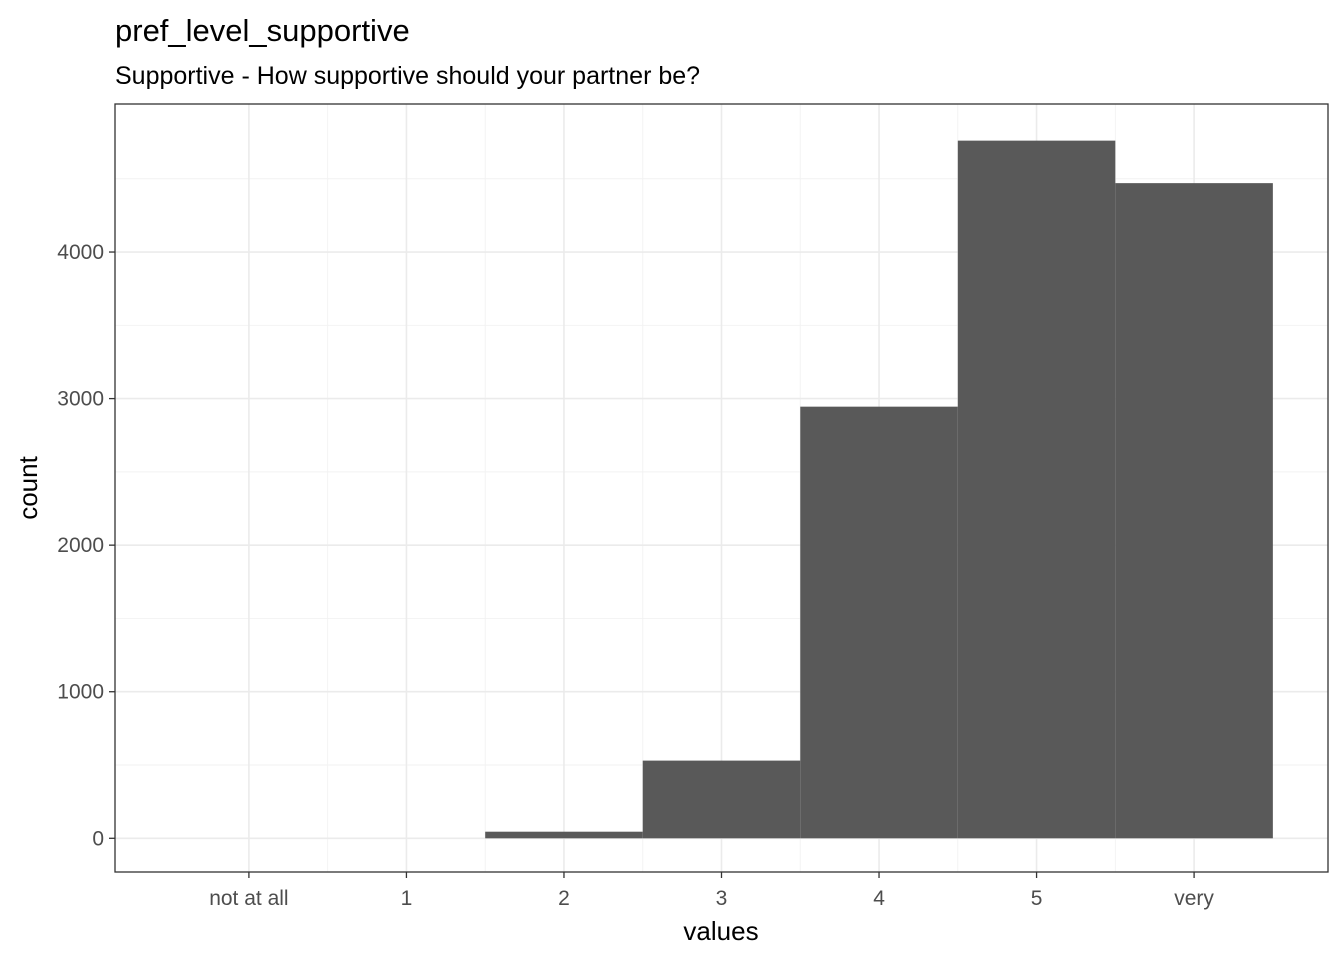 This screenshot has width=1344, height=960. I want to click on y-tick-label: 2000, so click(80, 545).